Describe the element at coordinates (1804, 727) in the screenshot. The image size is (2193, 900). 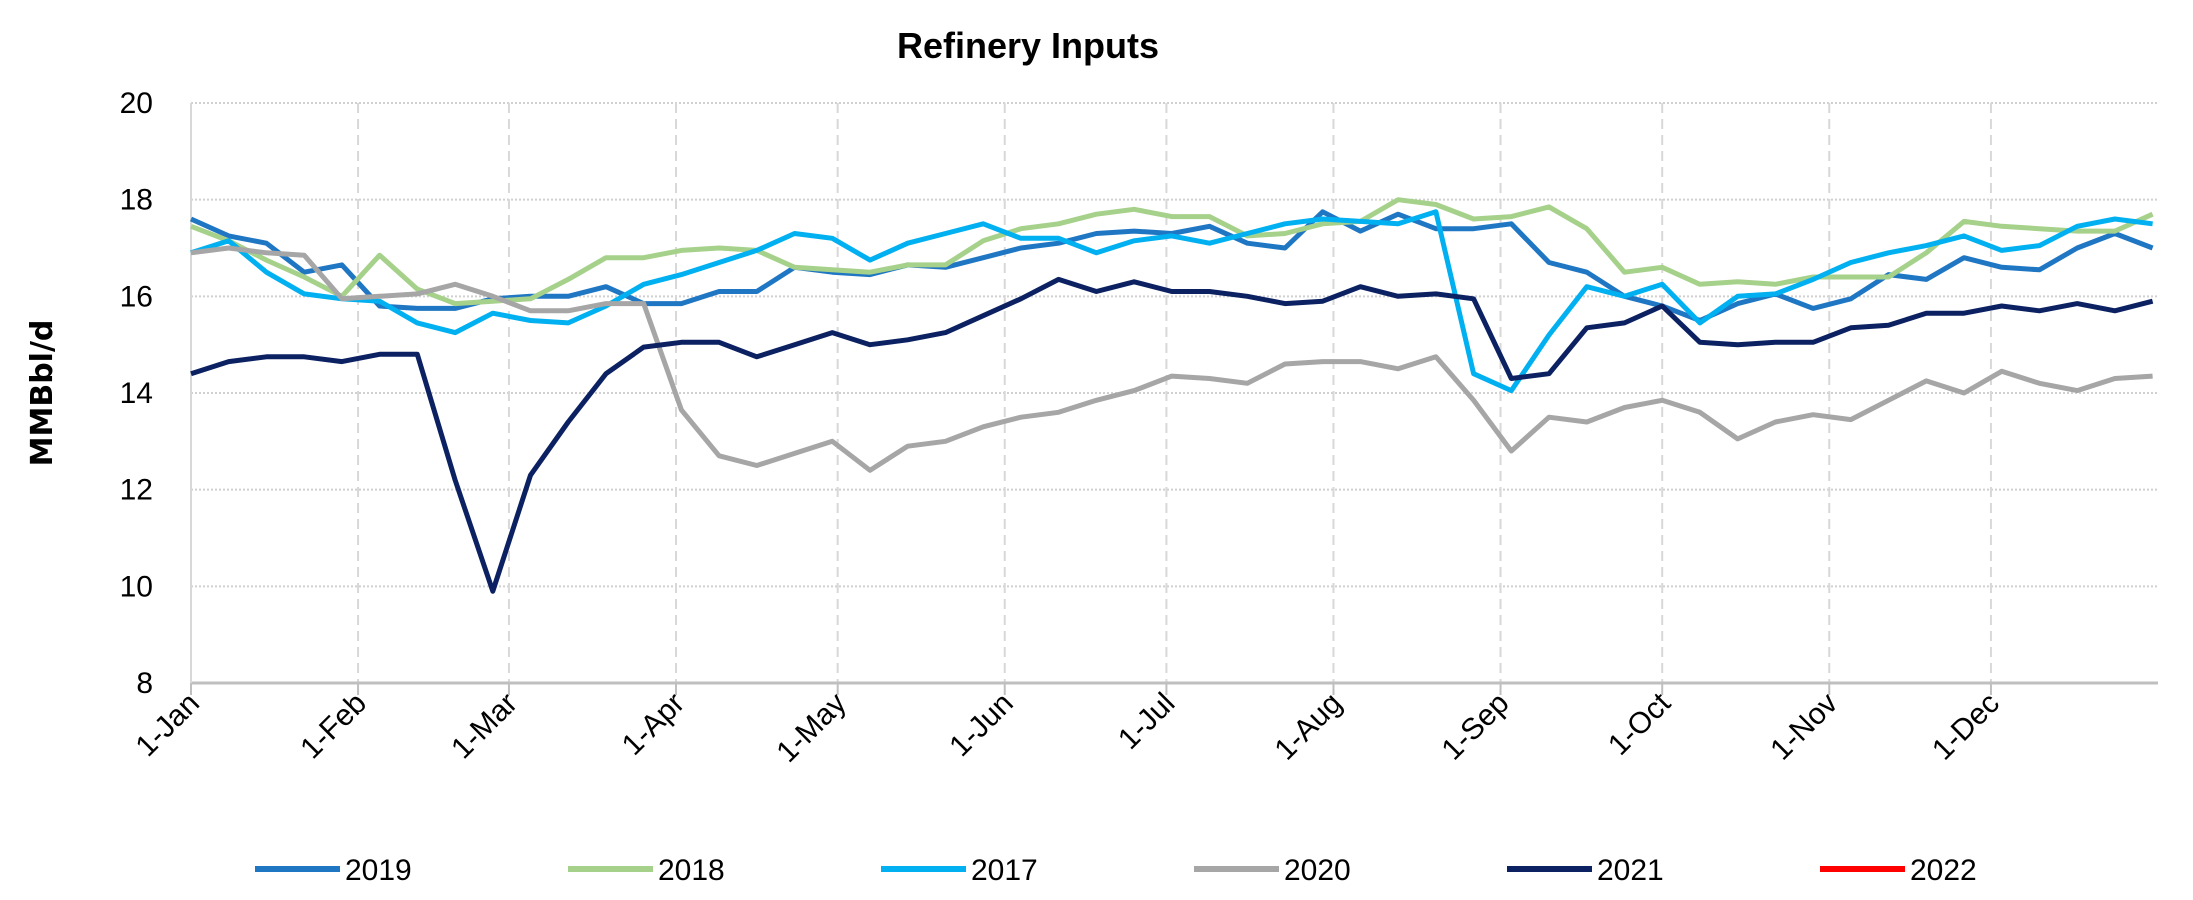
I see `x-tick-label: 1-Nov` at that location.